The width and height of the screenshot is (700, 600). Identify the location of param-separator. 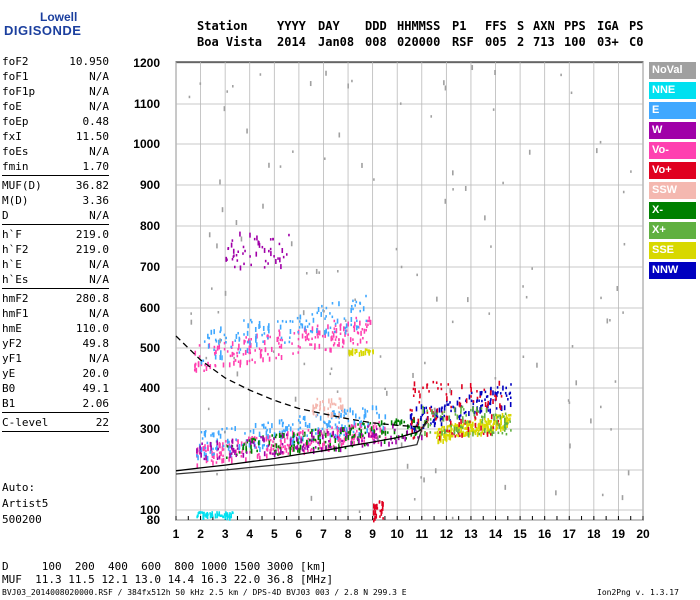
(55, 288).